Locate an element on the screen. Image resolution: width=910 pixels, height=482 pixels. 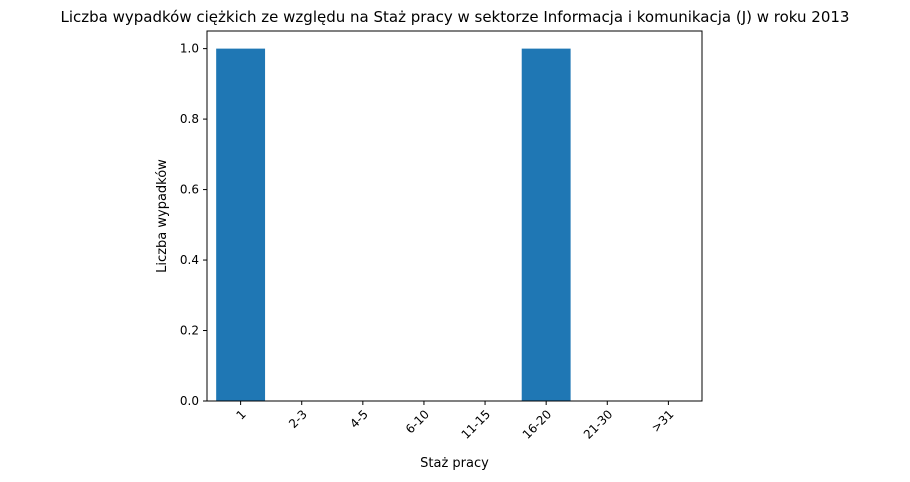
x-tick-label: 11-15 is located at coordinates (476, 424).